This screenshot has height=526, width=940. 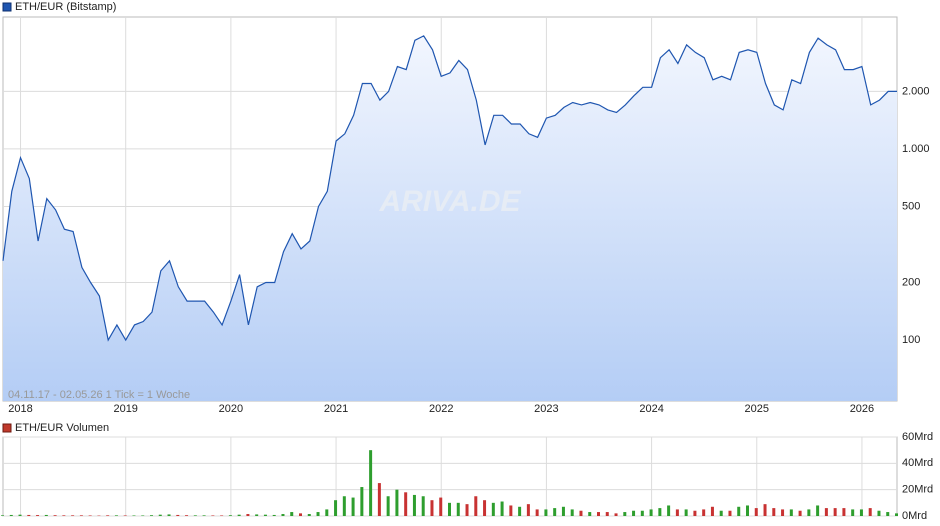 I want to click on x-tick-label: 2026, so click(x=862, y=409).